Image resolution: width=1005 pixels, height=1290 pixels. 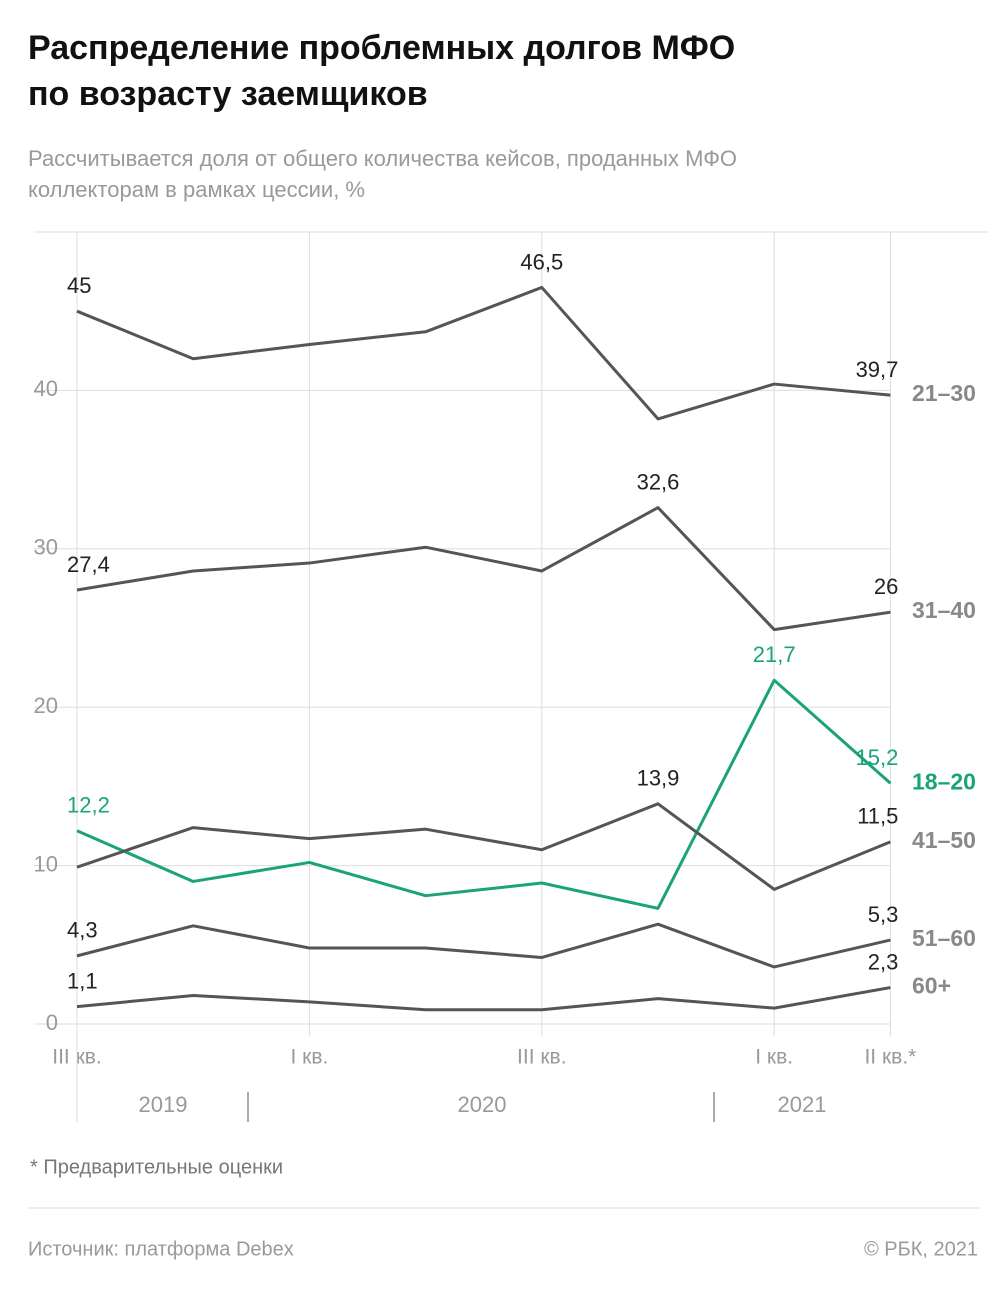 What do you see at coordinates (944, 393) in the screenshot?
I see `series-name: 21–30` at bounding box center [944, 393].